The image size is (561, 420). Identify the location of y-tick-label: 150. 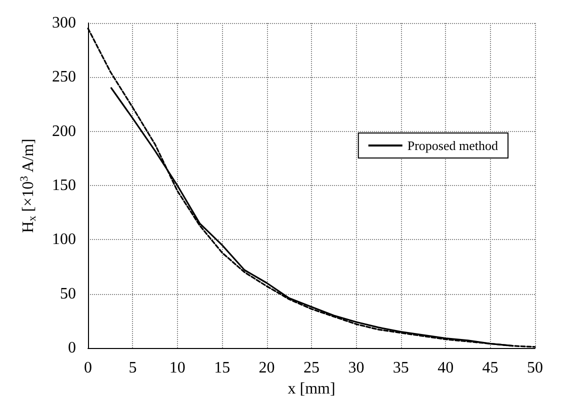
(64, 185).